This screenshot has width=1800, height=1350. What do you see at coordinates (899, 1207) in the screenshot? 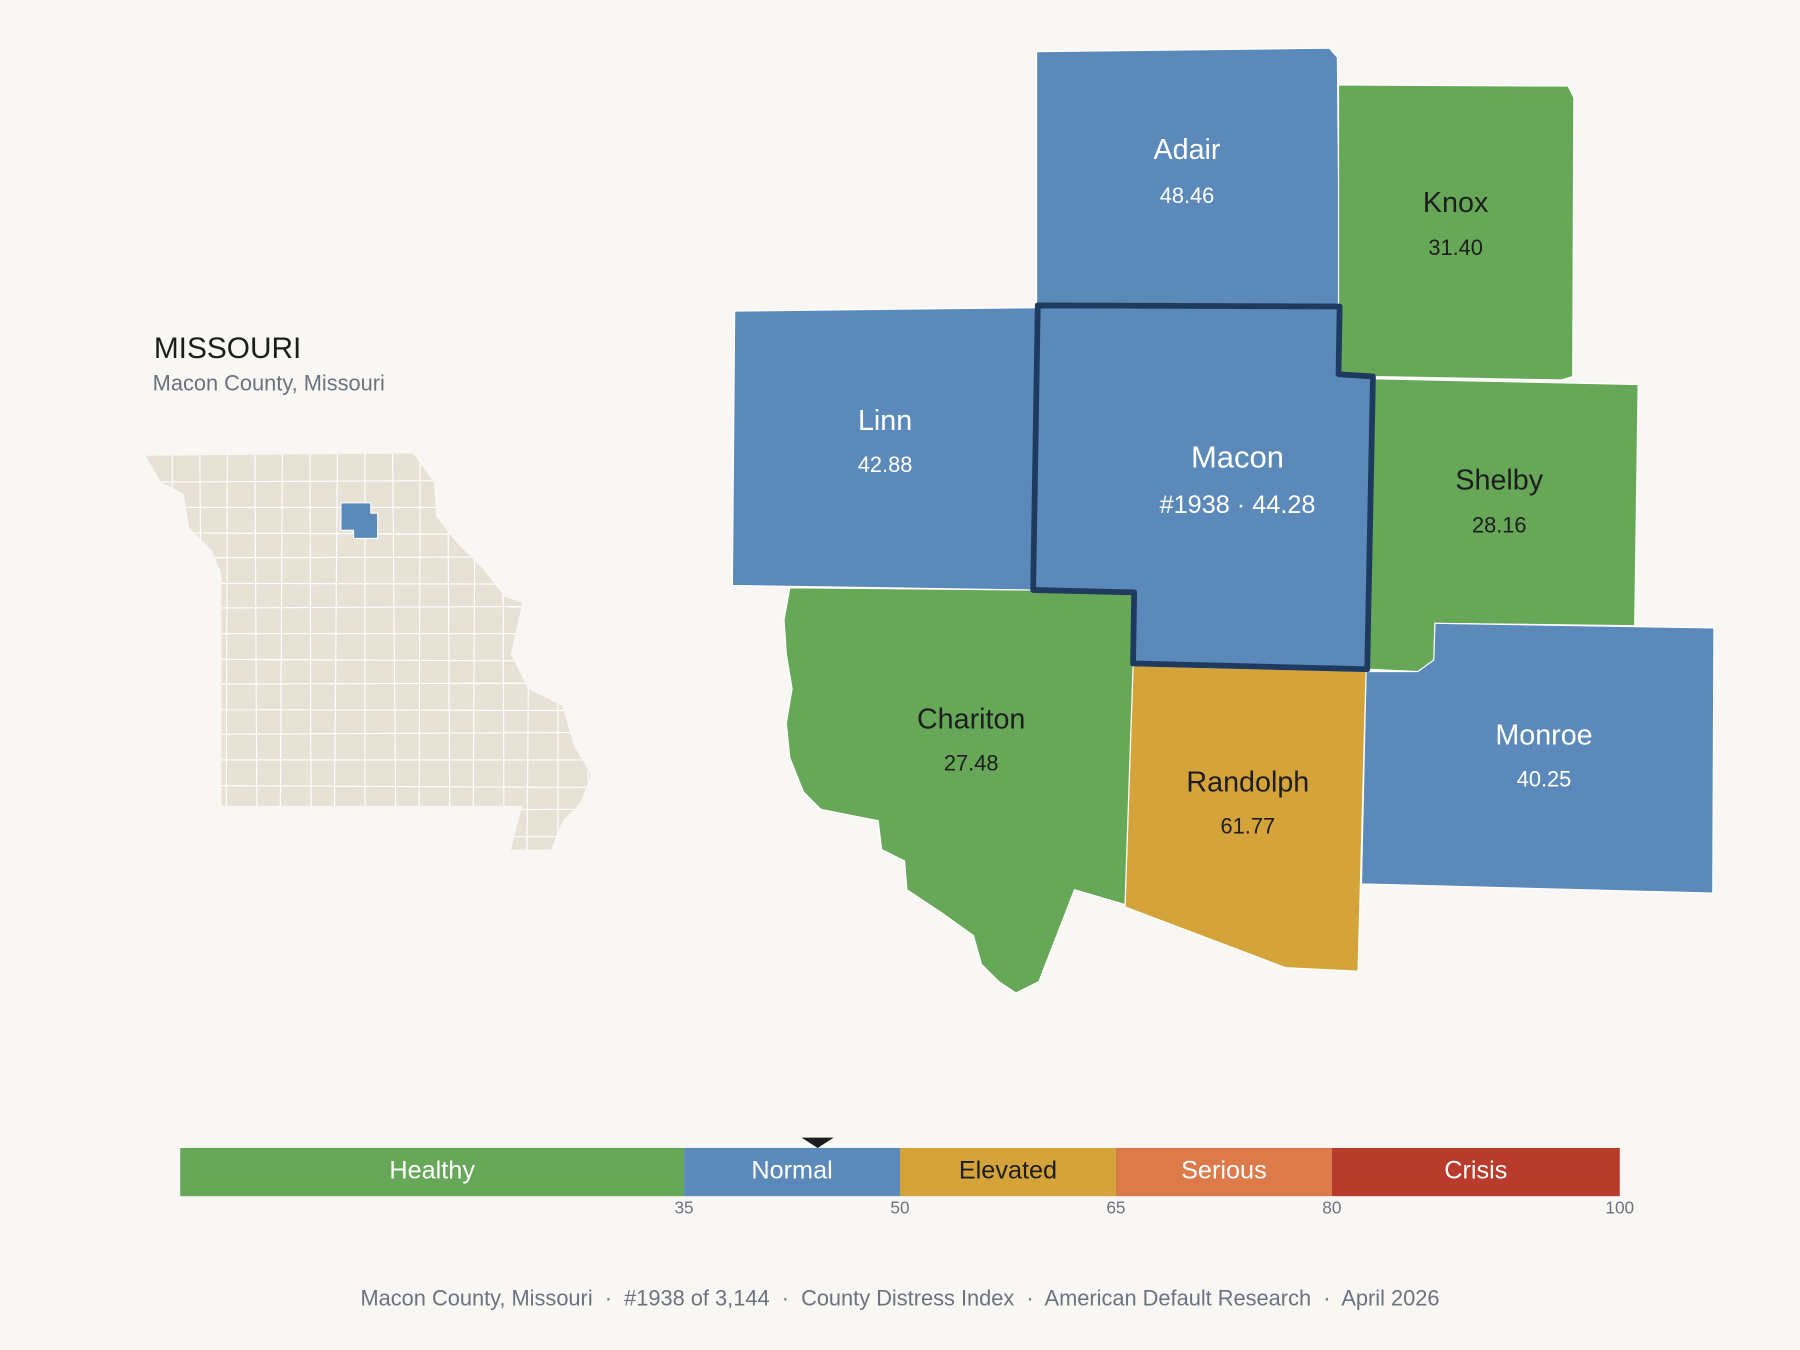
I see `tick-label: 50` at bounding box center [899, 1207].